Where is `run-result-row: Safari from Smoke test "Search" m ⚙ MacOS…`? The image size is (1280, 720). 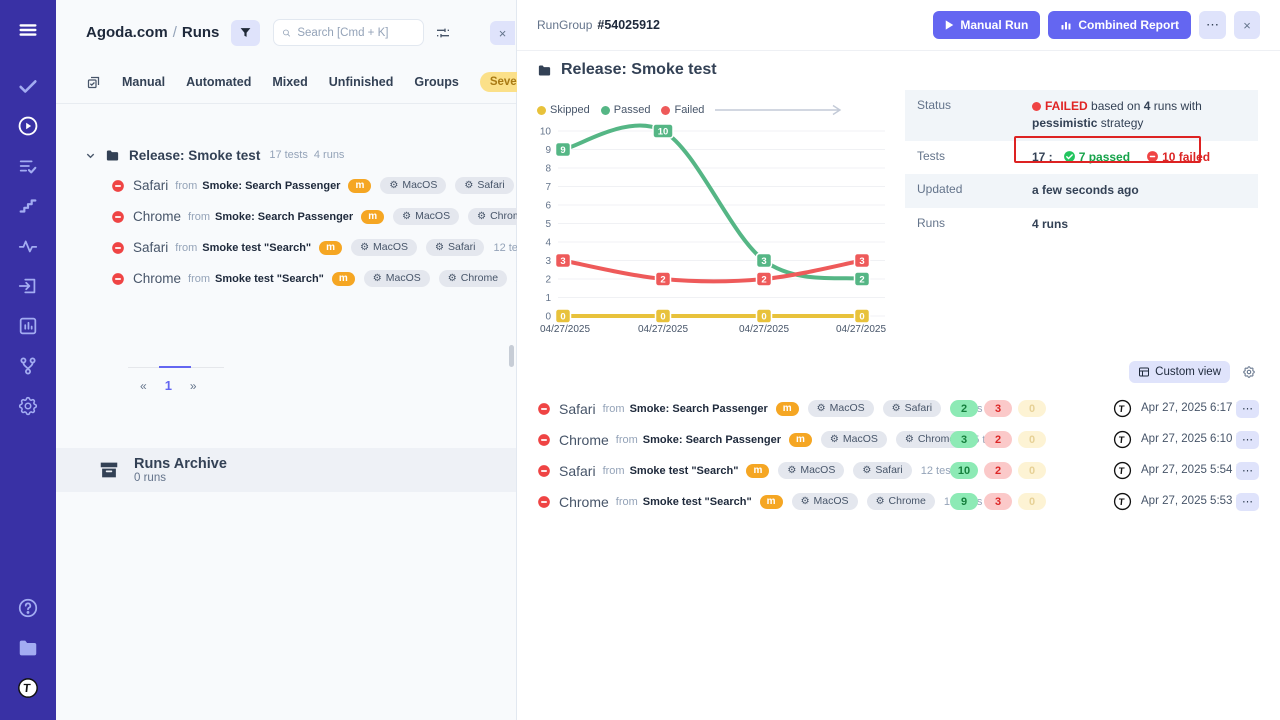 run-result-row: Safari from Smoke test "Search" m ⚙ MacOS… is located at coordinates (899, 470).